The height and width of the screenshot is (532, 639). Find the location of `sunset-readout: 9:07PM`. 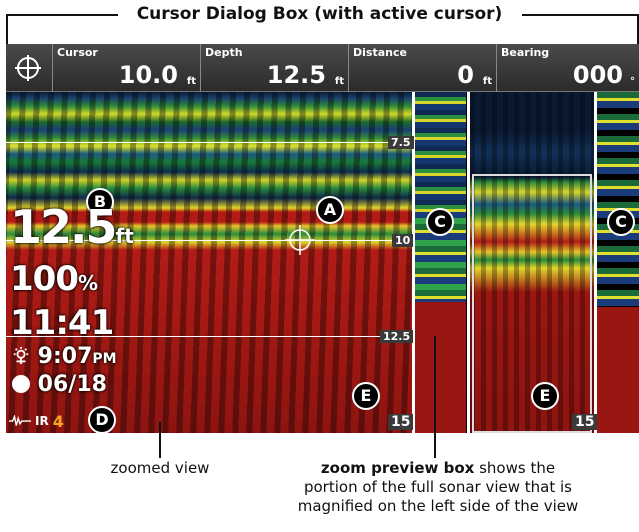

sunset-readout: 9:07PM is located at coordinates (64, 358).